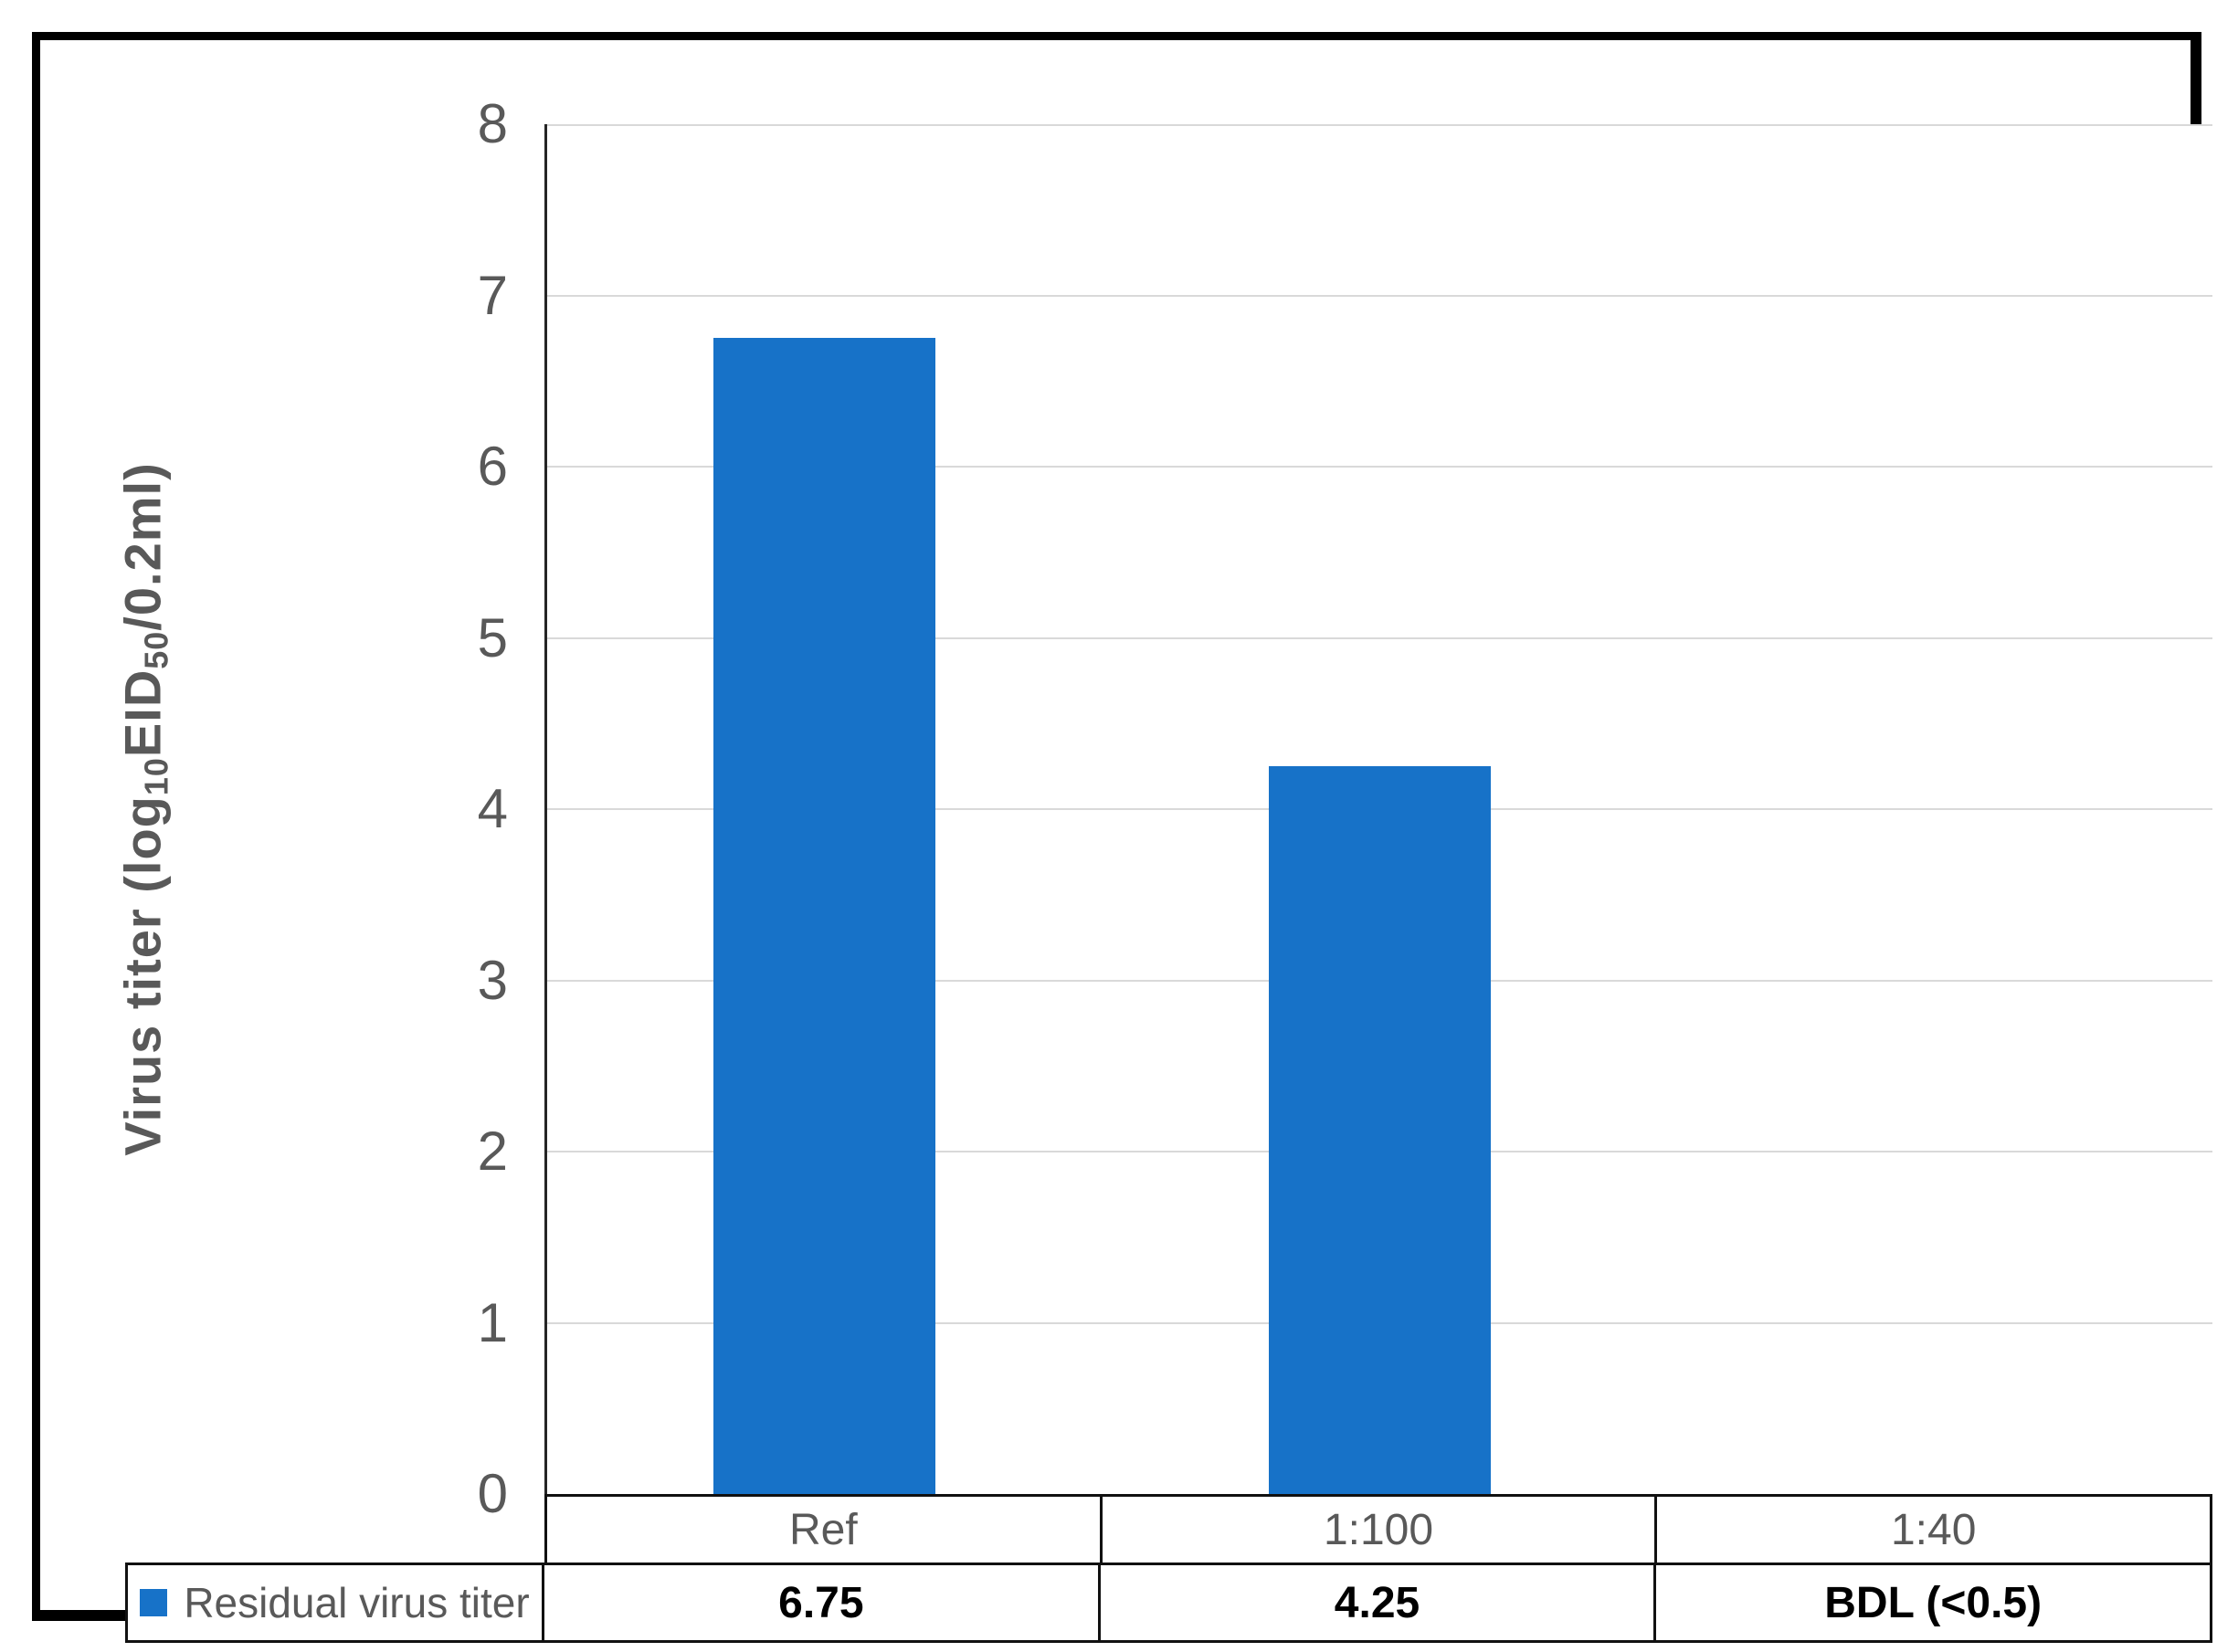  What do you see at coordinates (492, 295) in the screenshot?
I see `y-tick-label: 7` at bounding box center [492, 295].